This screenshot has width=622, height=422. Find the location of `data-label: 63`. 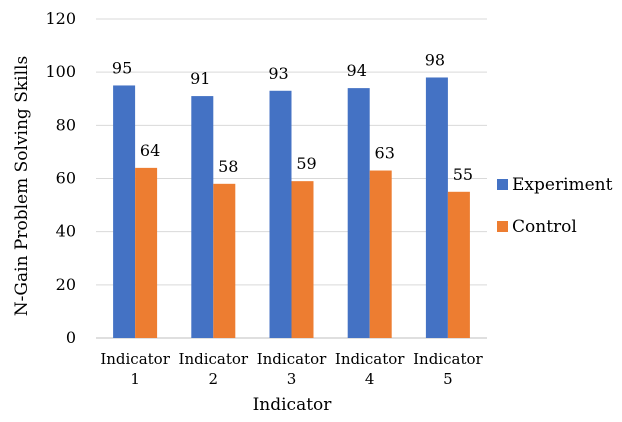

data-label: 63 is located at coordinates (385, 153).